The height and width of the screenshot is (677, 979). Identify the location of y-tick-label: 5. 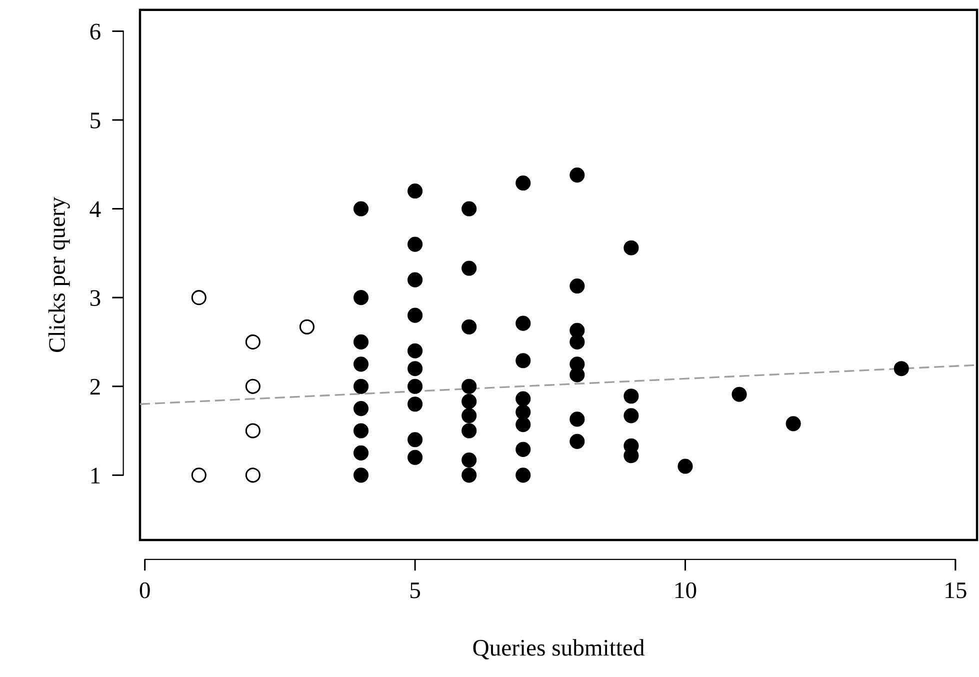
(95, 120).